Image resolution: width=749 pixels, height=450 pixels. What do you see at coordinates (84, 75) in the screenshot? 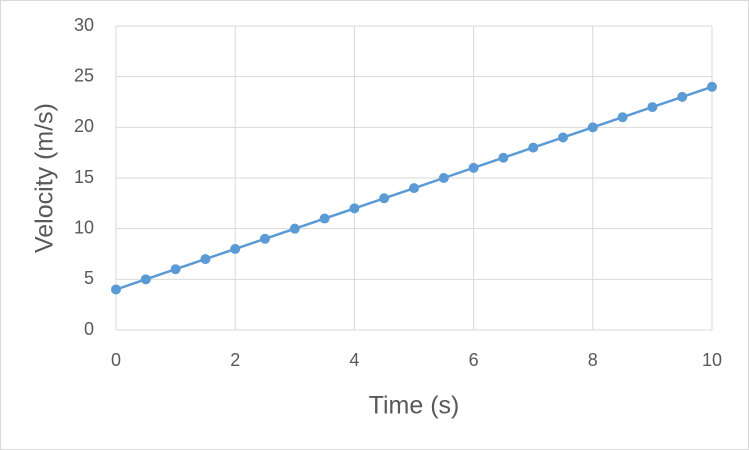
I see `y-tick-label: 25` at bounding box center [84, 75].